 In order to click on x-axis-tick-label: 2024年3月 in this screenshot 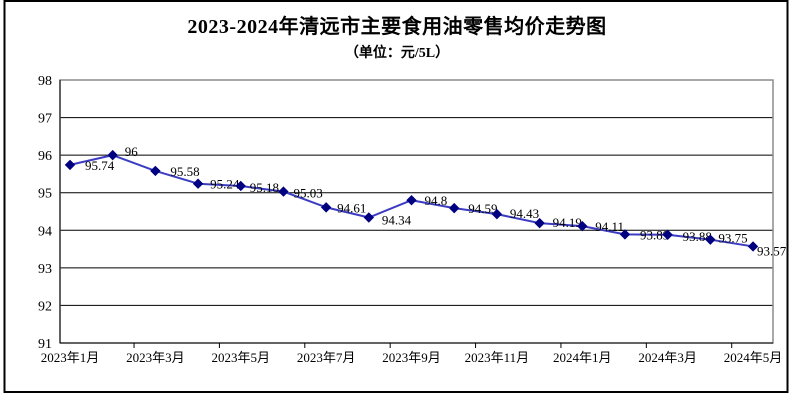, I will do `click(667, 357)`.